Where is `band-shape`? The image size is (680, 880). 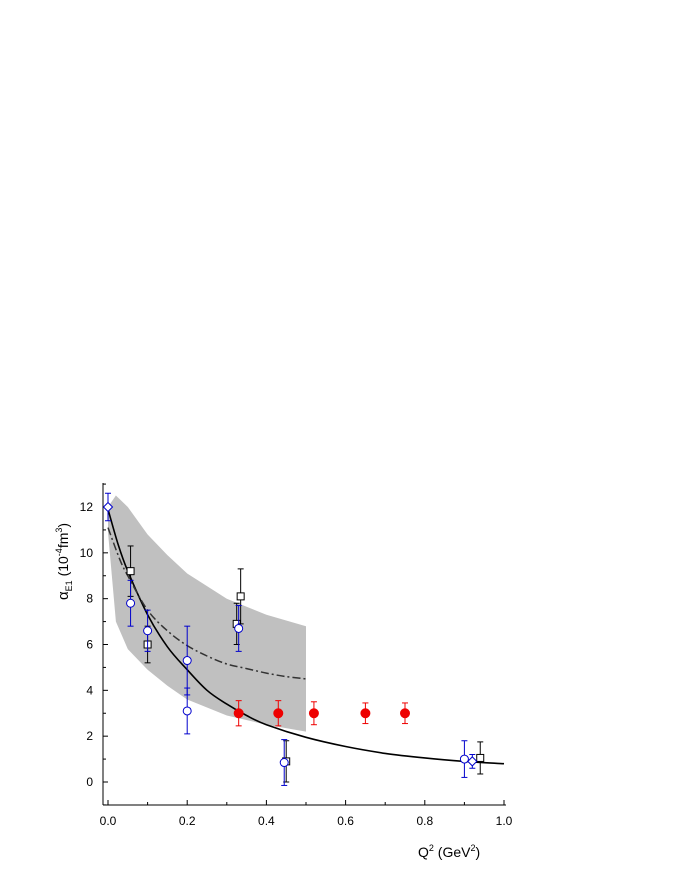 band-shape is located at coordinates (207, 613).